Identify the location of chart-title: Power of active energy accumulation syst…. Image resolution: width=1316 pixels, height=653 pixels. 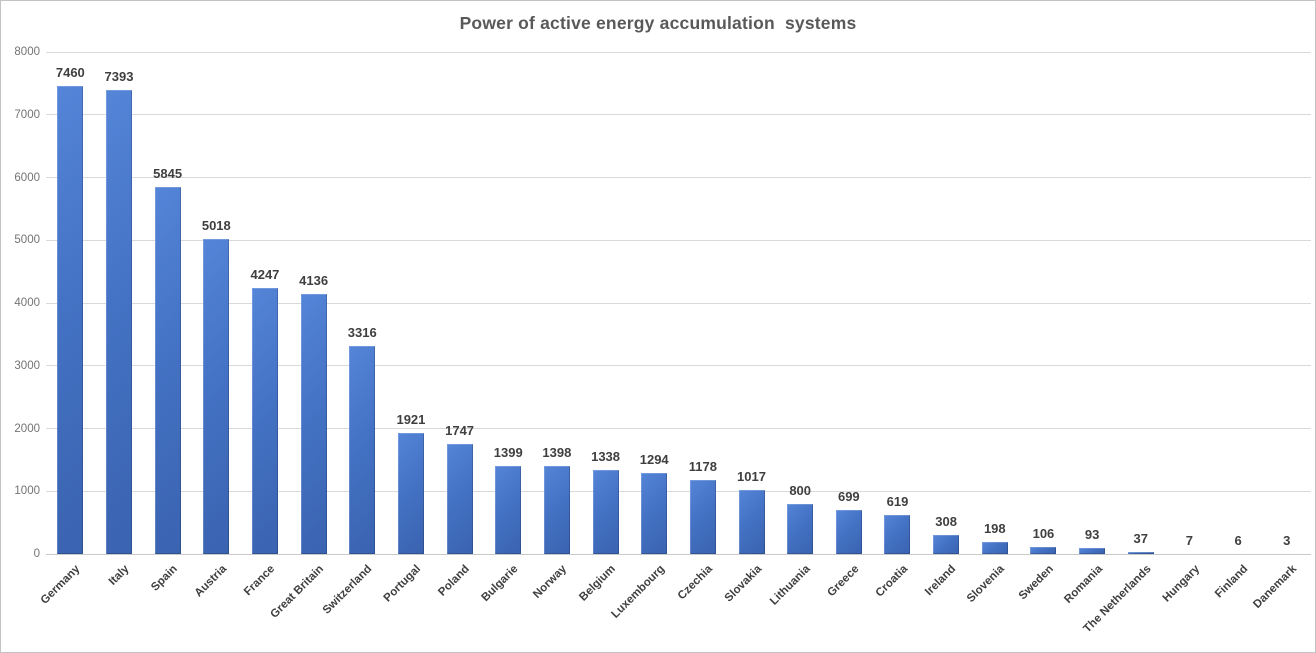
(658, 23).